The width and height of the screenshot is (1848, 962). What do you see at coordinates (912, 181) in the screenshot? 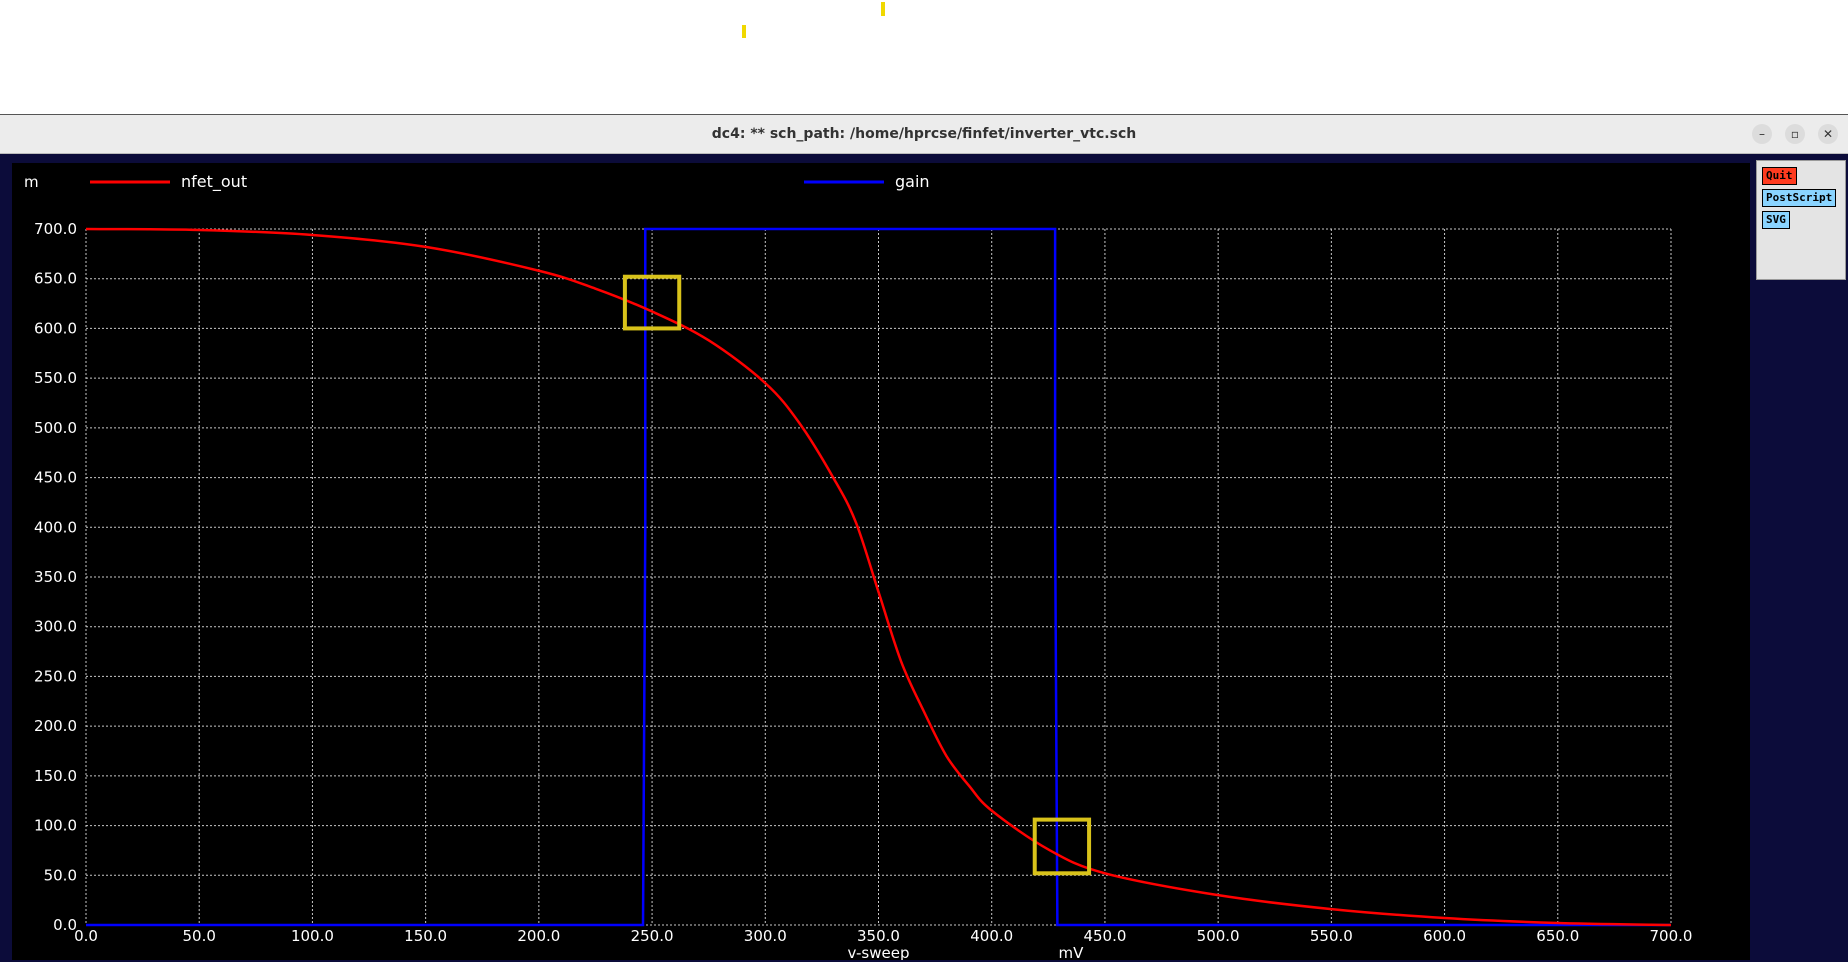
I see `legend-label-gain: gain` at bounding box center [912, 181].